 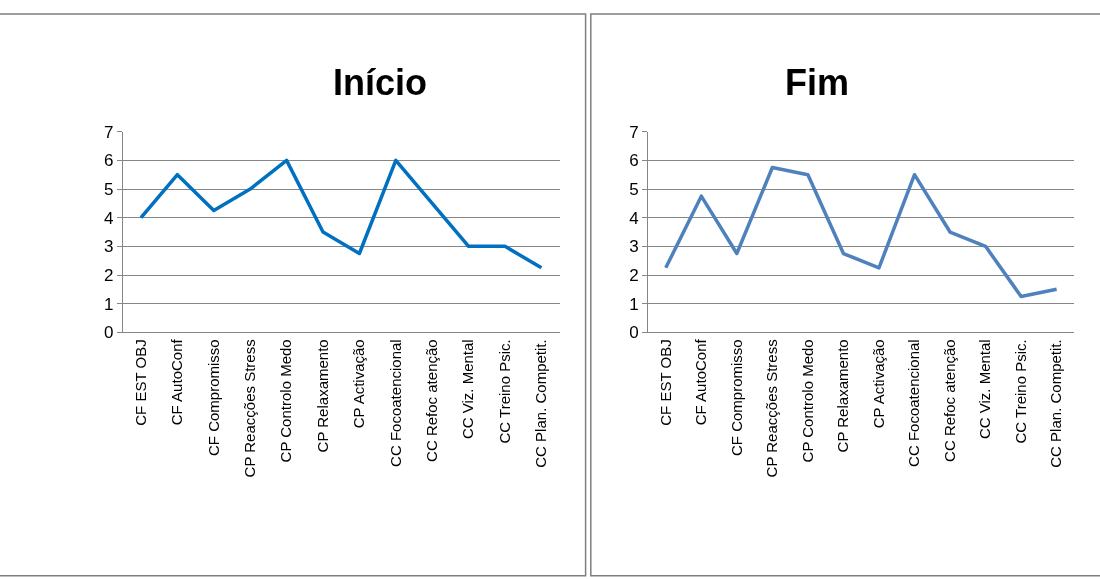 I want to click on chart-title: Fim, so click(x=817, y=82).